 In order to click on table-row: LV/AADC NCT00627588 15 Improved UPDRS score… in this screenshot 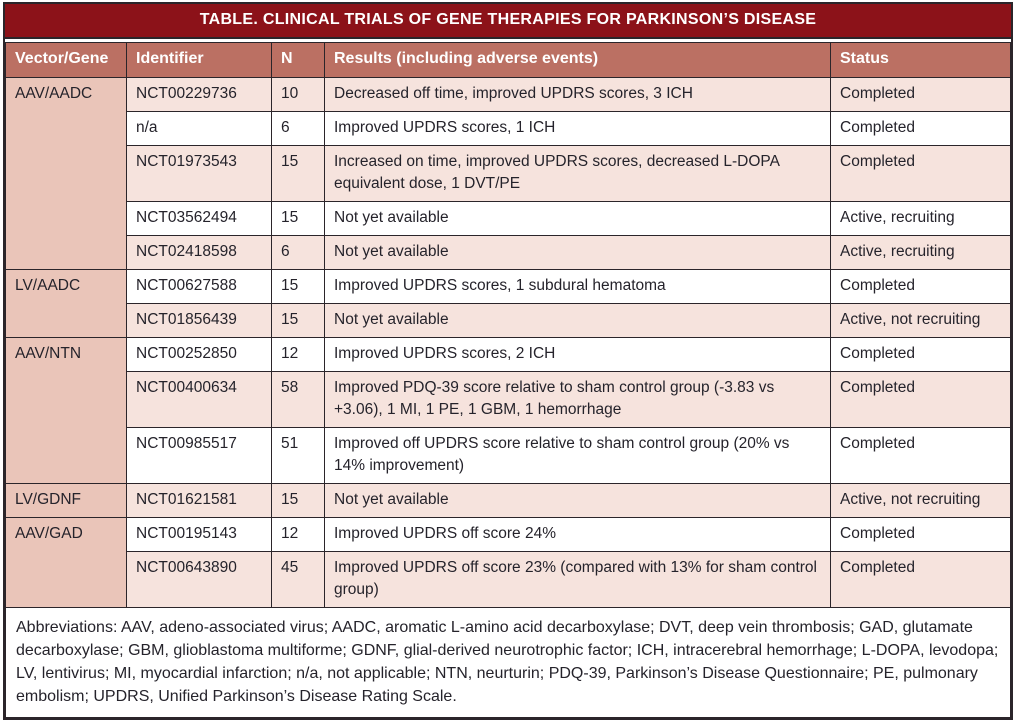, I will do `click(508, 303)`.